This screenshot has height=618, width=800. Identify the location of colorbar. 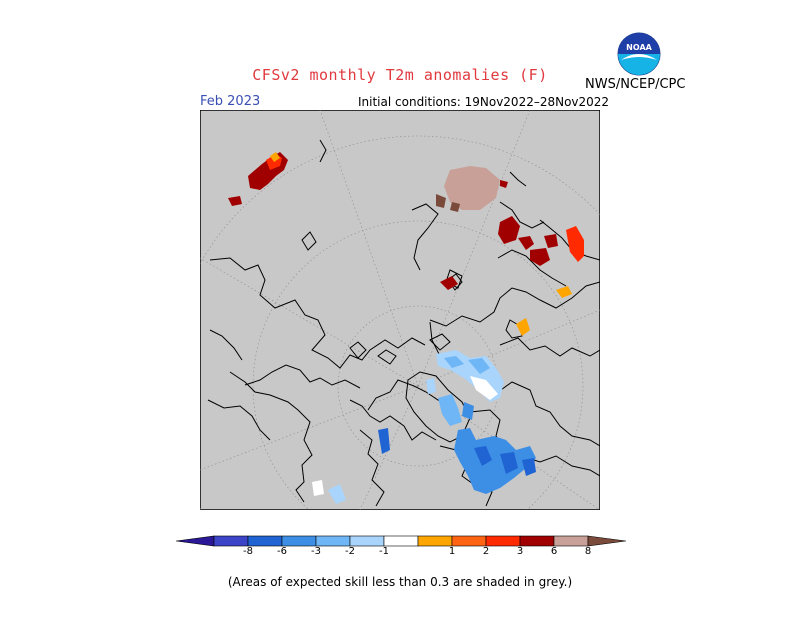
(401, 541).